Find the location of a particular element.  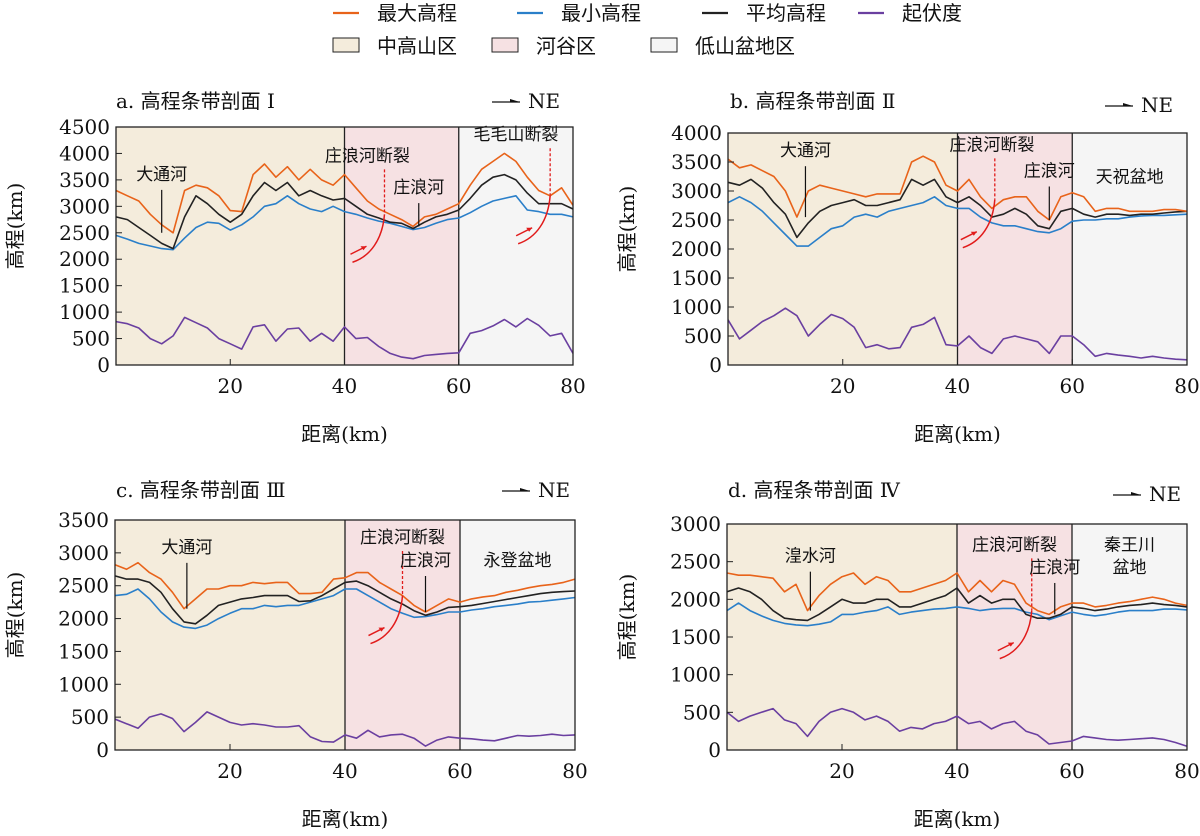

legend-swatch-valley is located at coordinates (505, 45).